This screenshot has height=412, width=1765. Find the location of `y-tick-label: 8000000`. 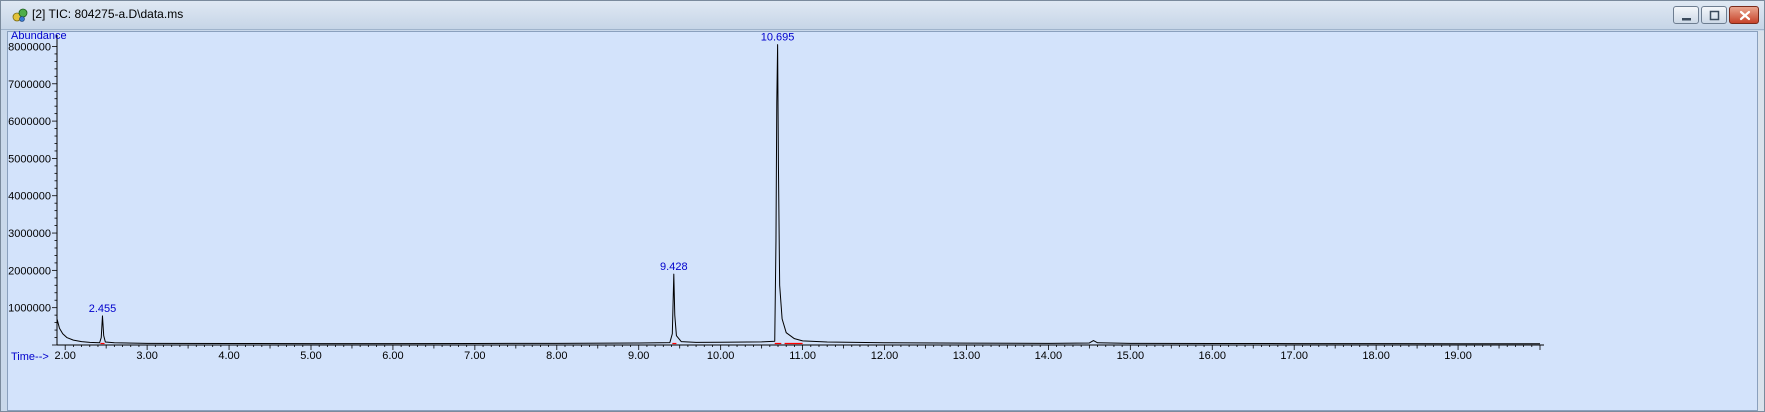

y-tick-label: 8000000 is located at coordinates (29, 47).